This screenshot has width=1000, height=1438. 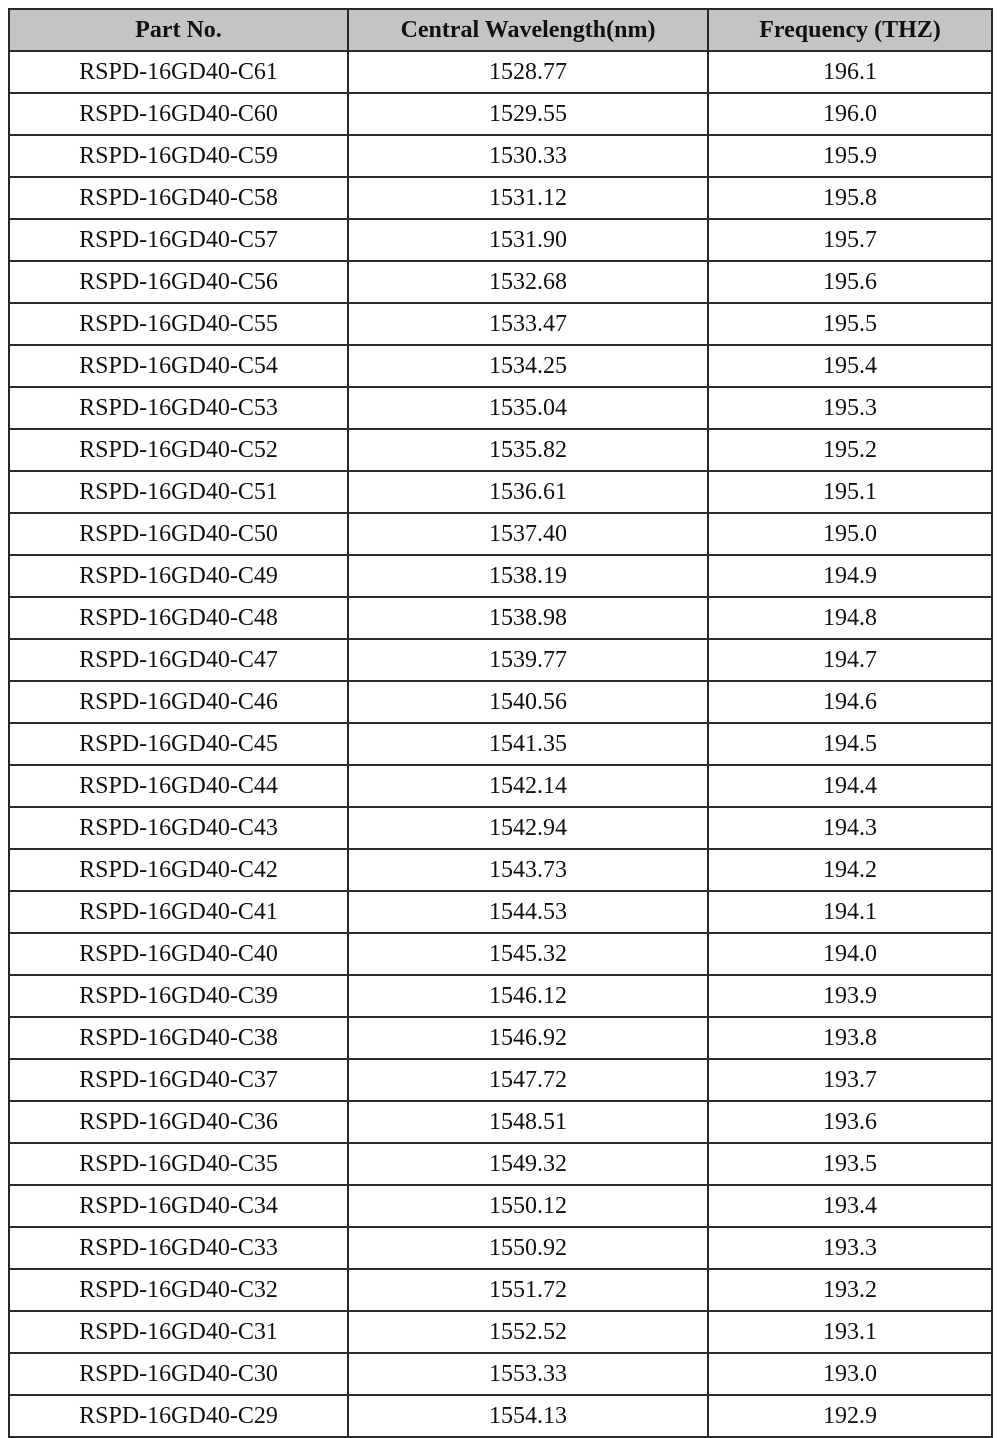 I want to click on table-row: RSPD-16GD40-C31 1552.52 193.1, so click(x=500, y=1332).